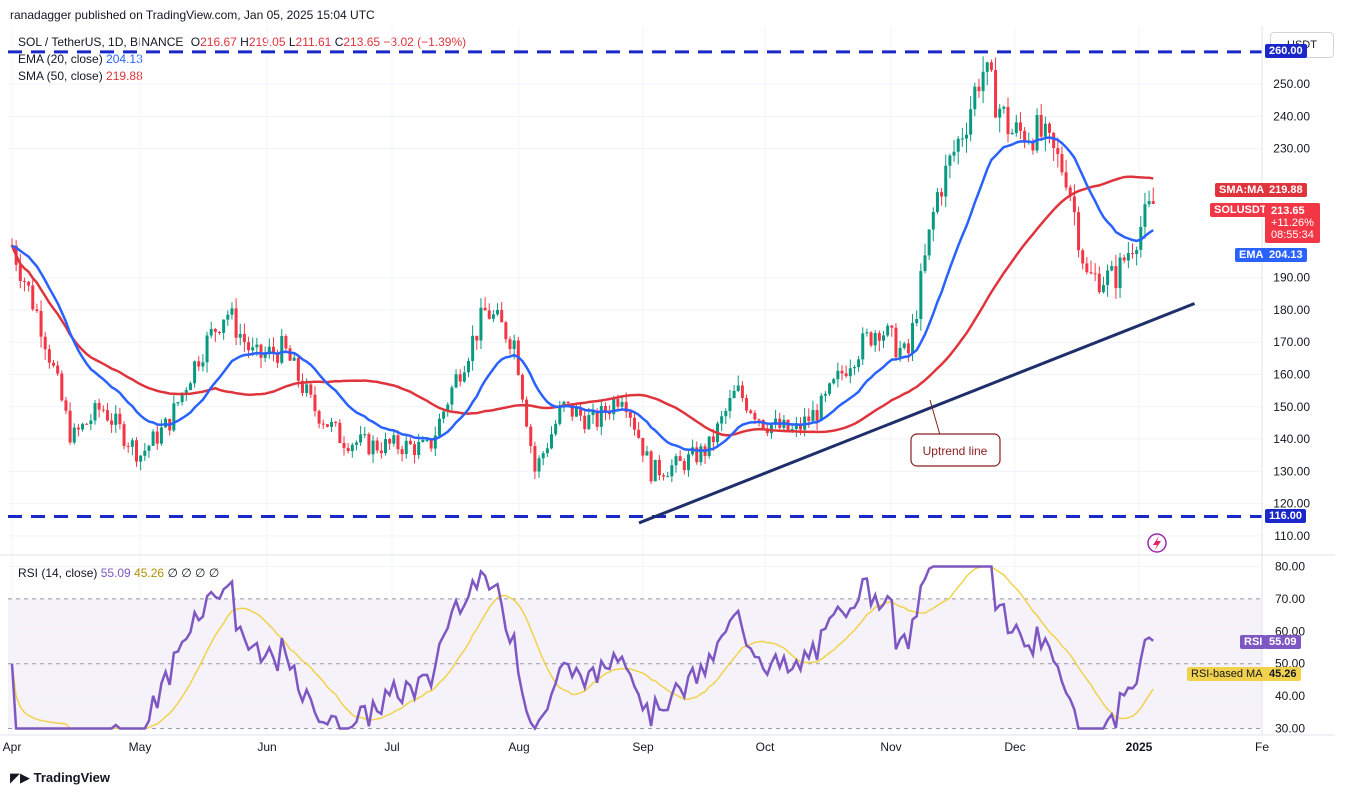 The image size is (1345, 796). What do you see at coordinates (890, 747) in the screenshot?
I see `time-tick-label: Nov` at bounding box center [890, 747].